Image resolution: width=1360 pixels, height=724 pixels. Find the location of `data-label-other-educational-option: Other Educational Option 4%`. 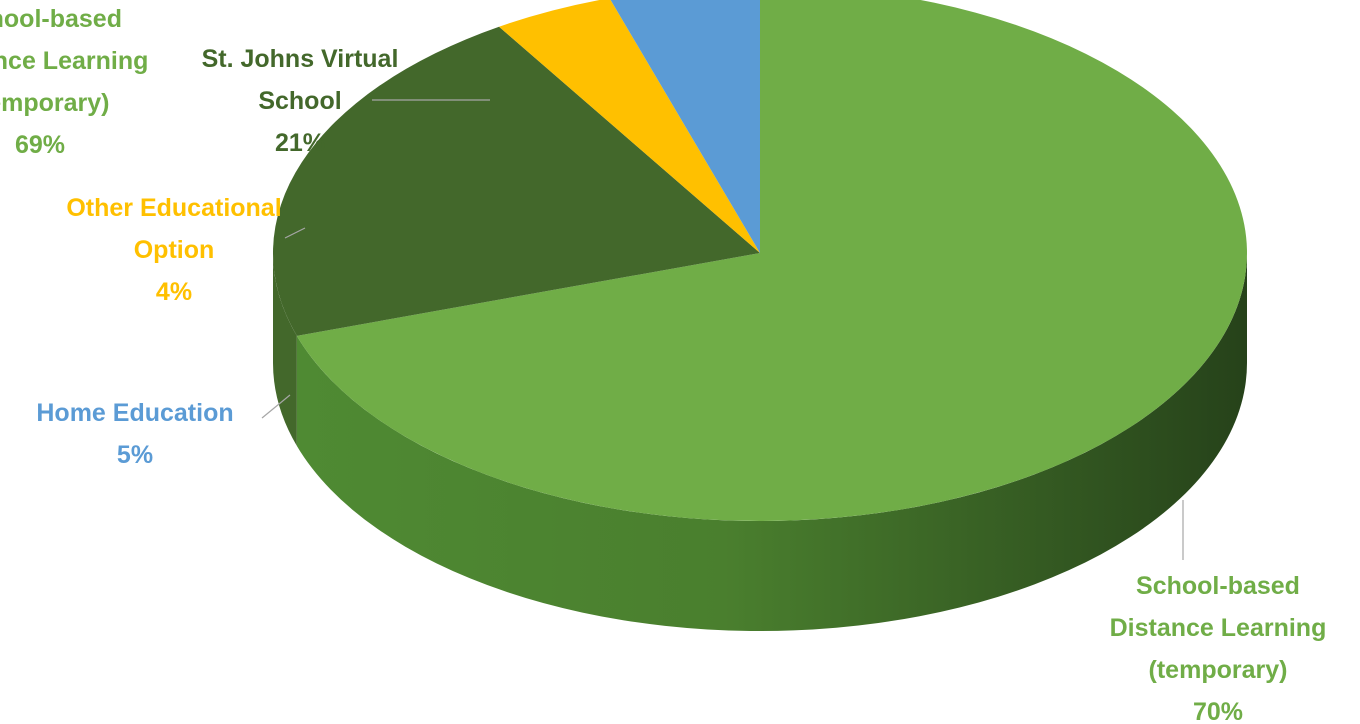

data-label-other-educational-option: Other Educational Option 4% is located at coordinates (173, 250).